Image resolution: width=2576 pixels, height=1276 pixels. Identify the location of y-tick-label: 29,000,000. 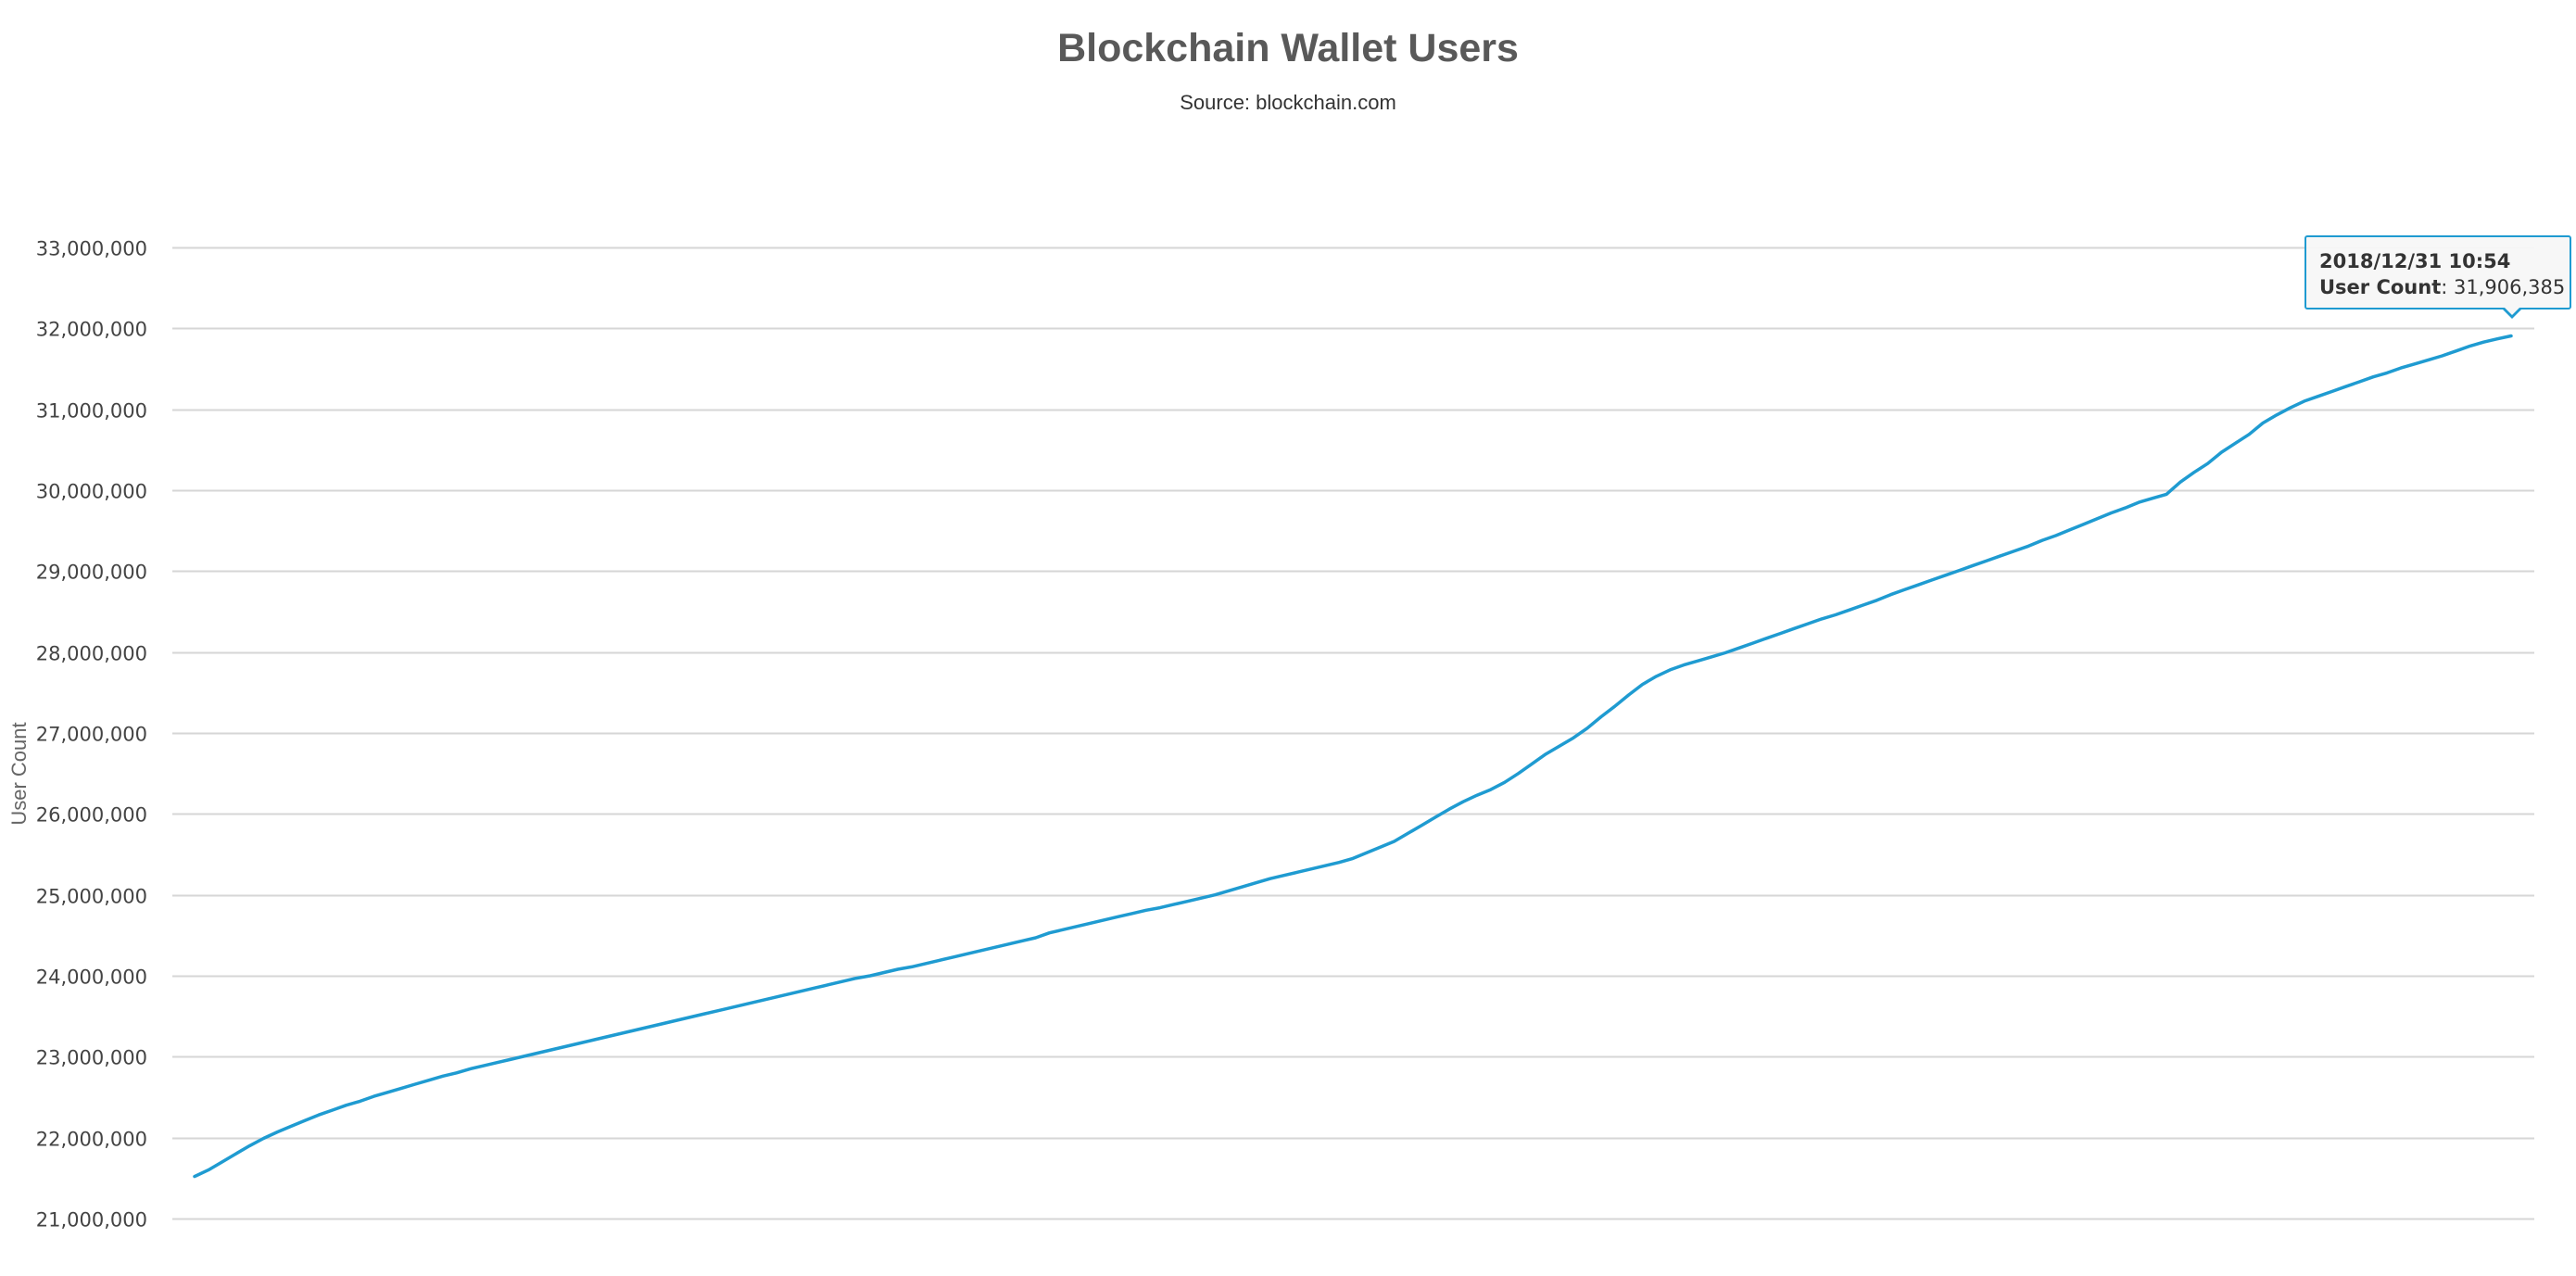
(92, 573).